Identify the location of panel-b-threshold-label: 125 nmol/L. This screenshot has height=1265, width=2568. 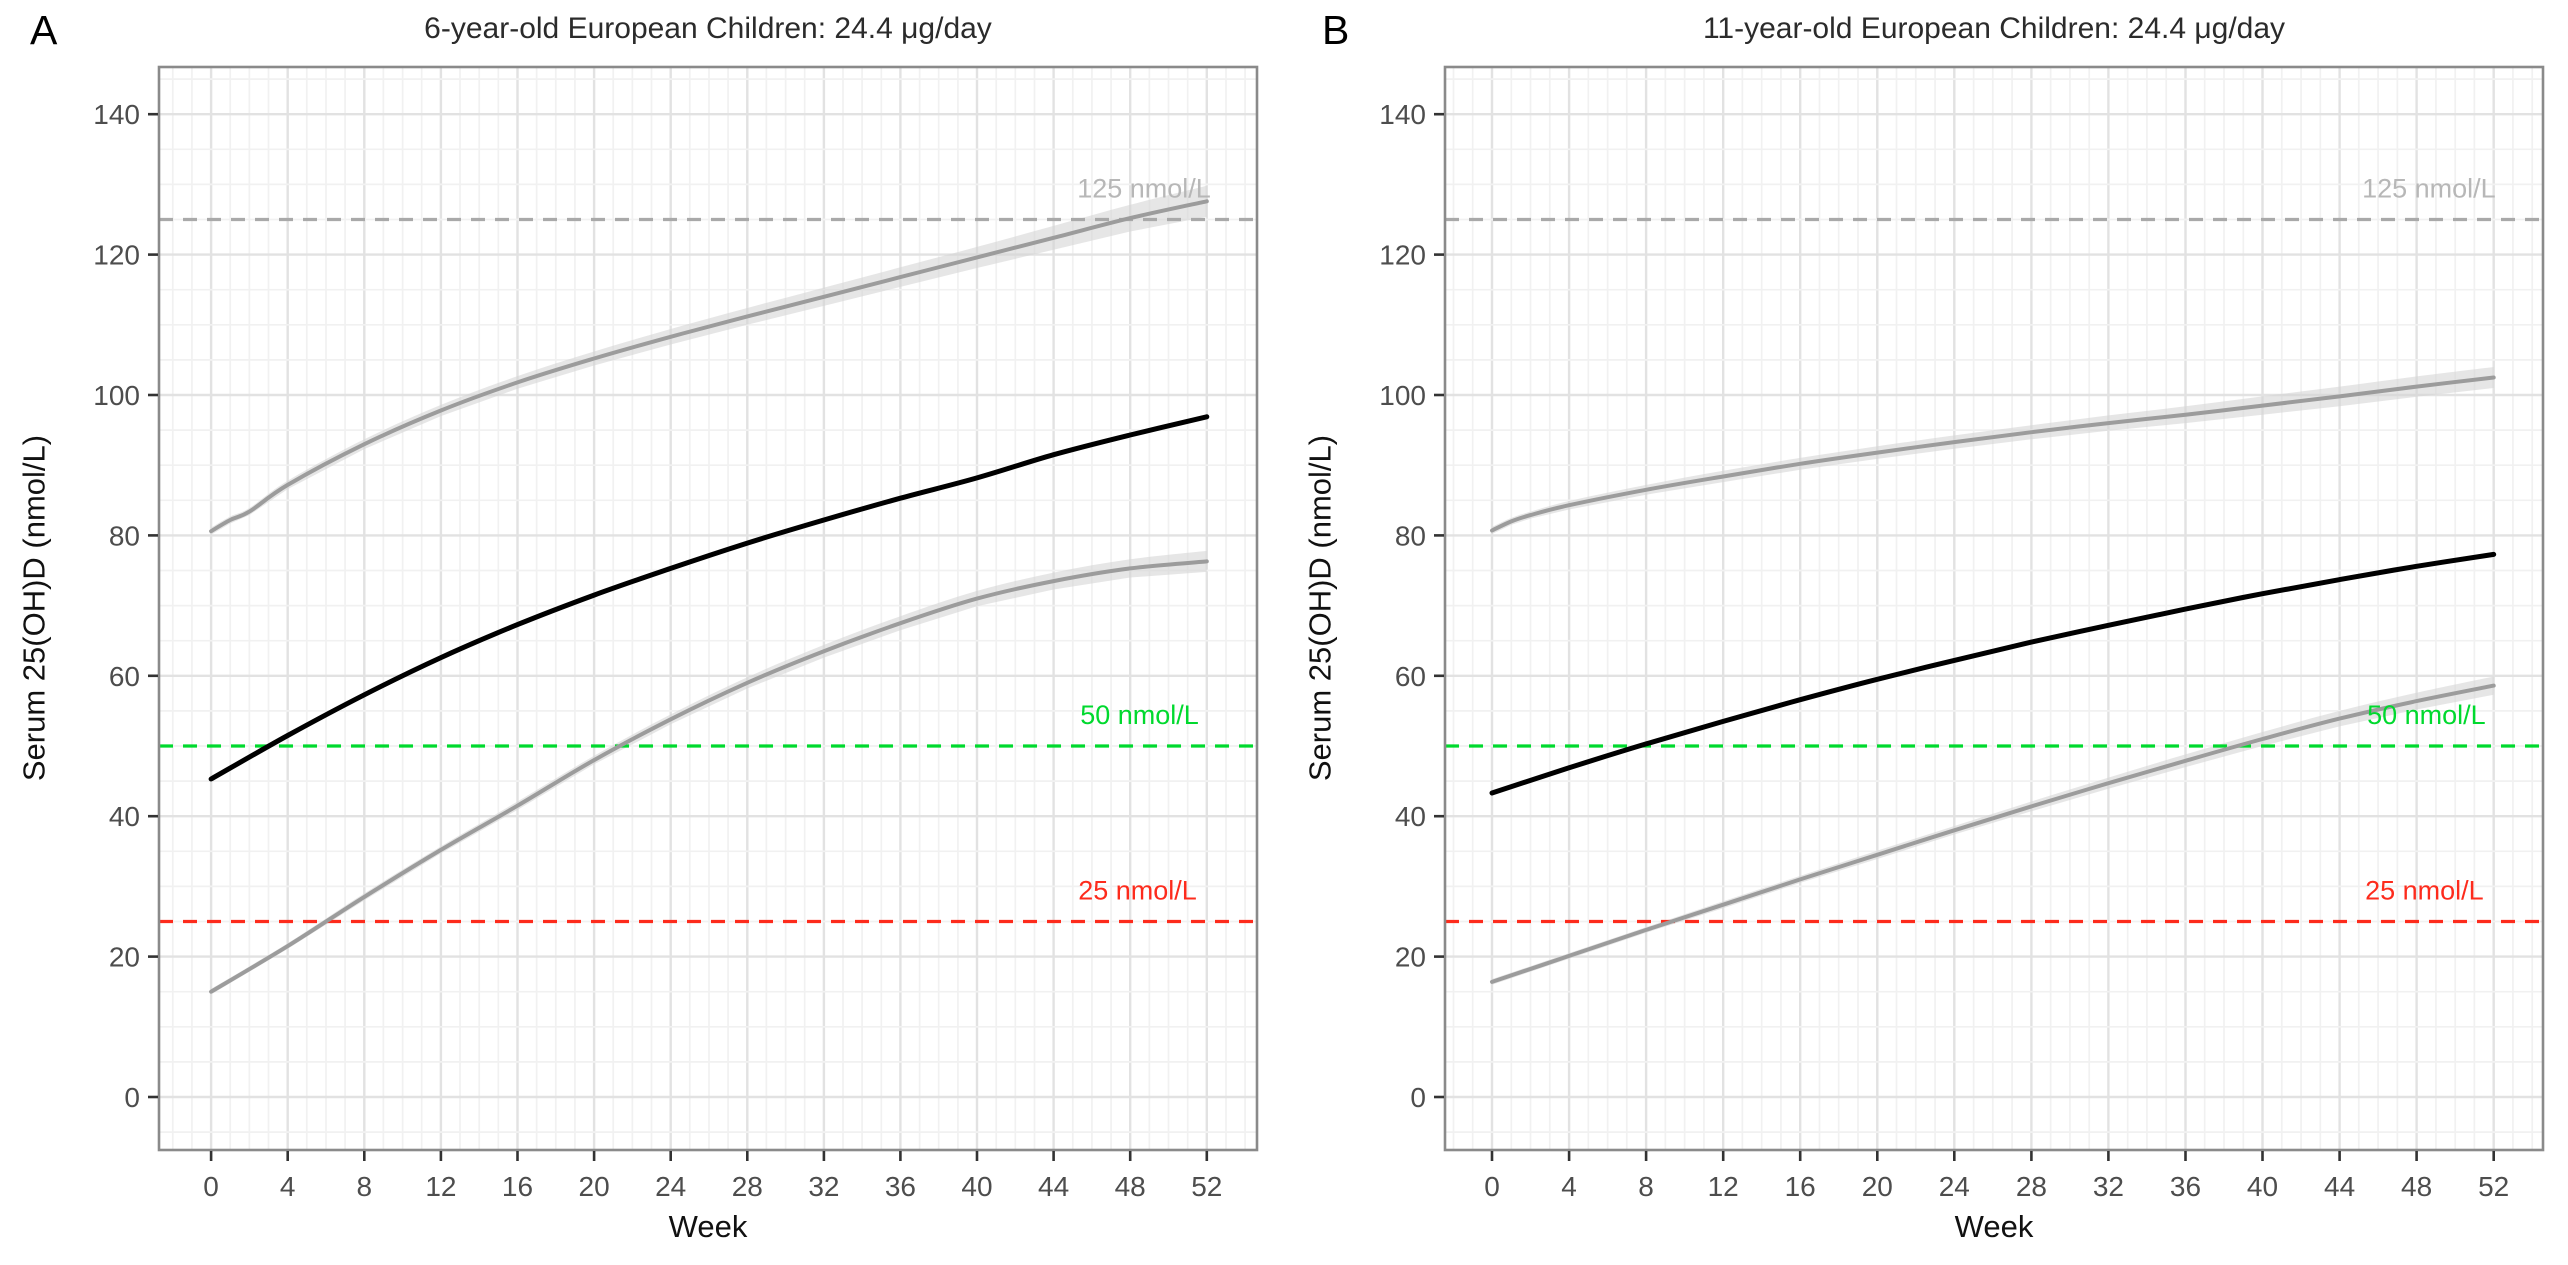
(2429, 189).